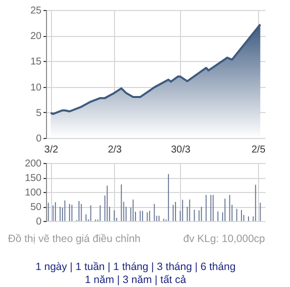 This screenshot has width=290, height=287. I want to click on x-tick-label: 30/3, so click(180, 150).